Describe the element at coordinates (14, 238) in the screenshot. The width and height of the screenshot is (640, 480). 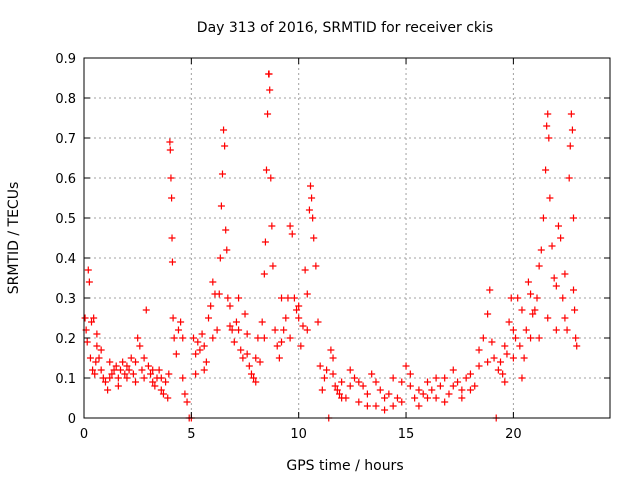
I see `y-axis-label: SRMTID / TECUs` at that location.